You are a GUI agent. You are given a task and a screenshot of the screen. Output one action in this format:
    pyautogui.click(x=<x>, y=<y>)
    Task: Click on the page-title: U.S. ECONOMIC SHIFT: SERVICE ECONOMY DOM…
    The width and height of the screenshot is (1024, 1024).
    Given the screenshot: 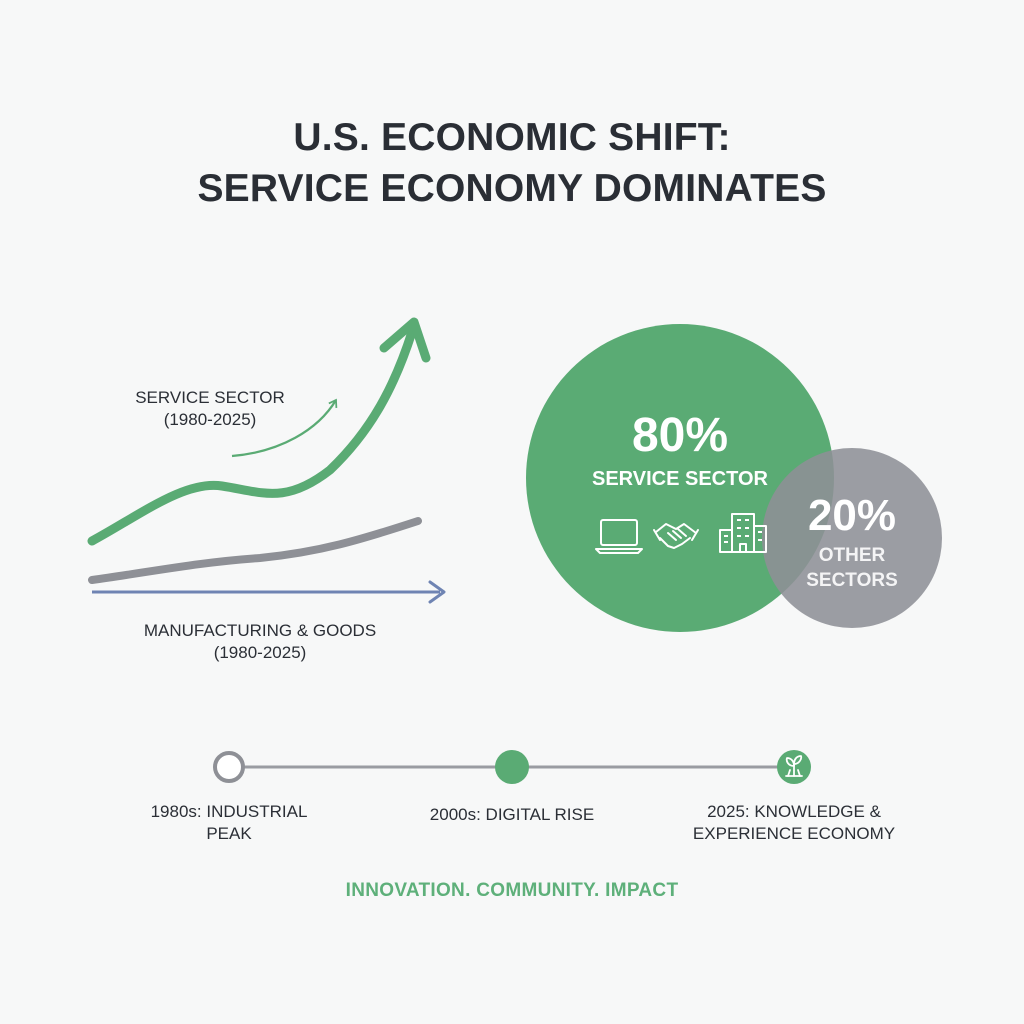 What is the action you would take?
    pyautogui.click(x=512, y=163)
    